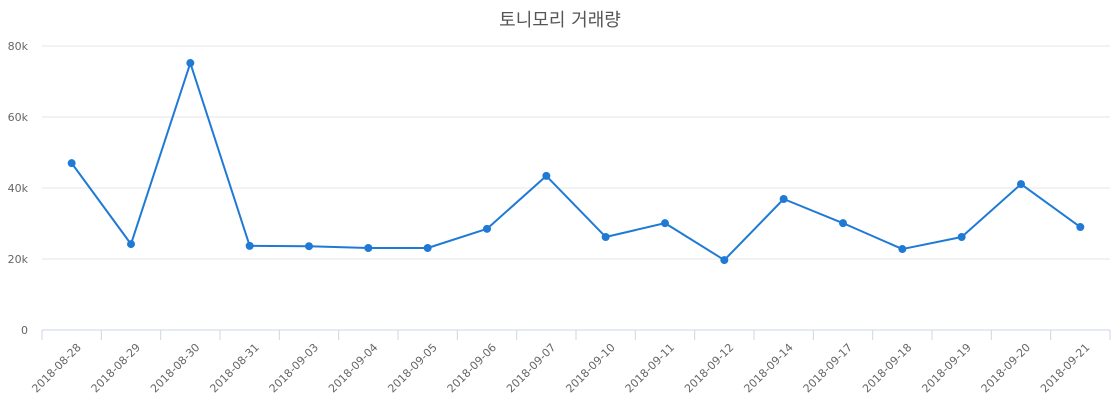 This screenshot has height=400, width=1120. I want to click on y-tick-label: 20k, so click(18, 259).